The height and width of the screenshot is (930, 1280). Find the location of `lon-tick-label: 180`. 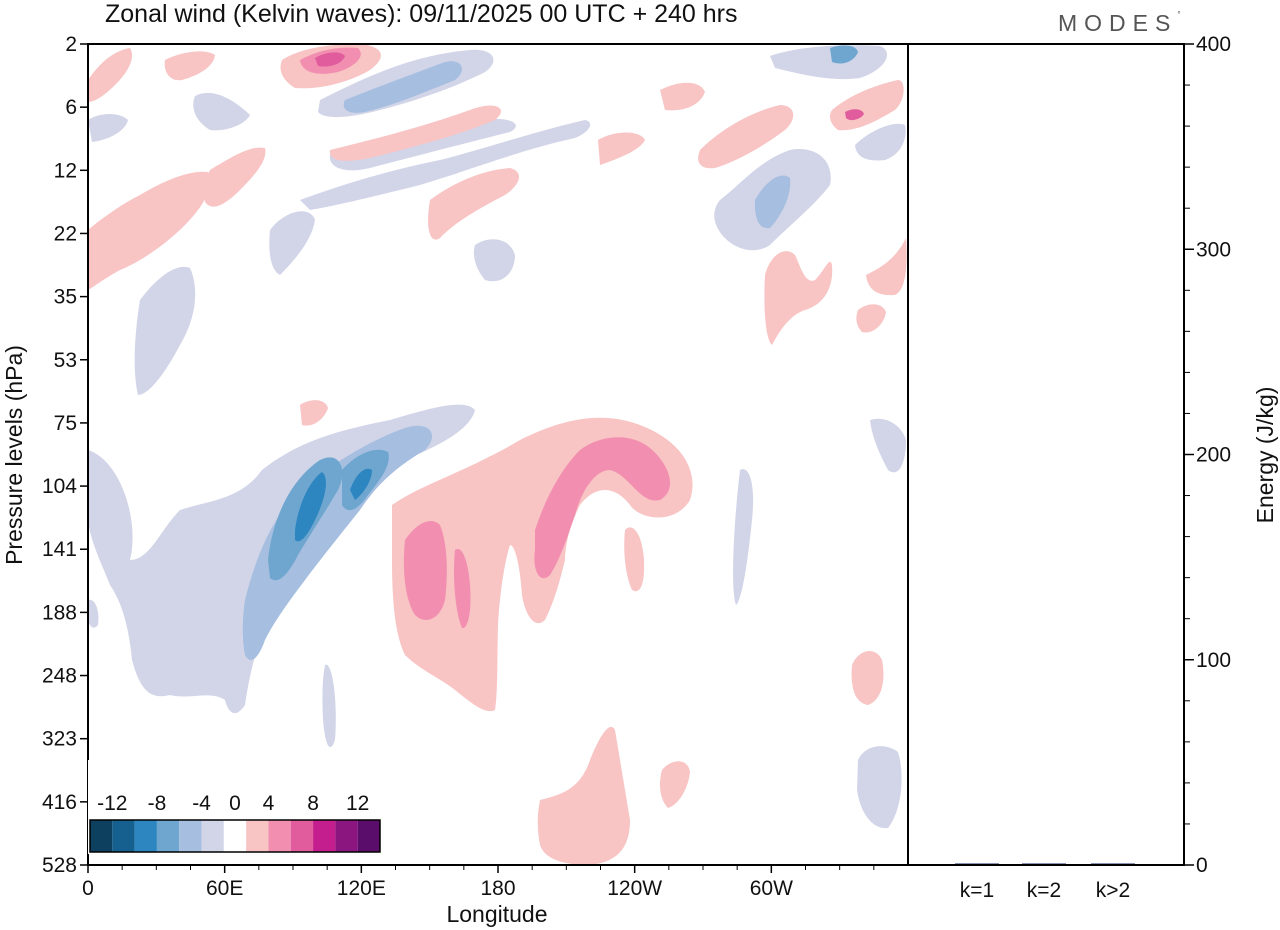

lon-tick-label: 180 is located at coordinates (497, 888).